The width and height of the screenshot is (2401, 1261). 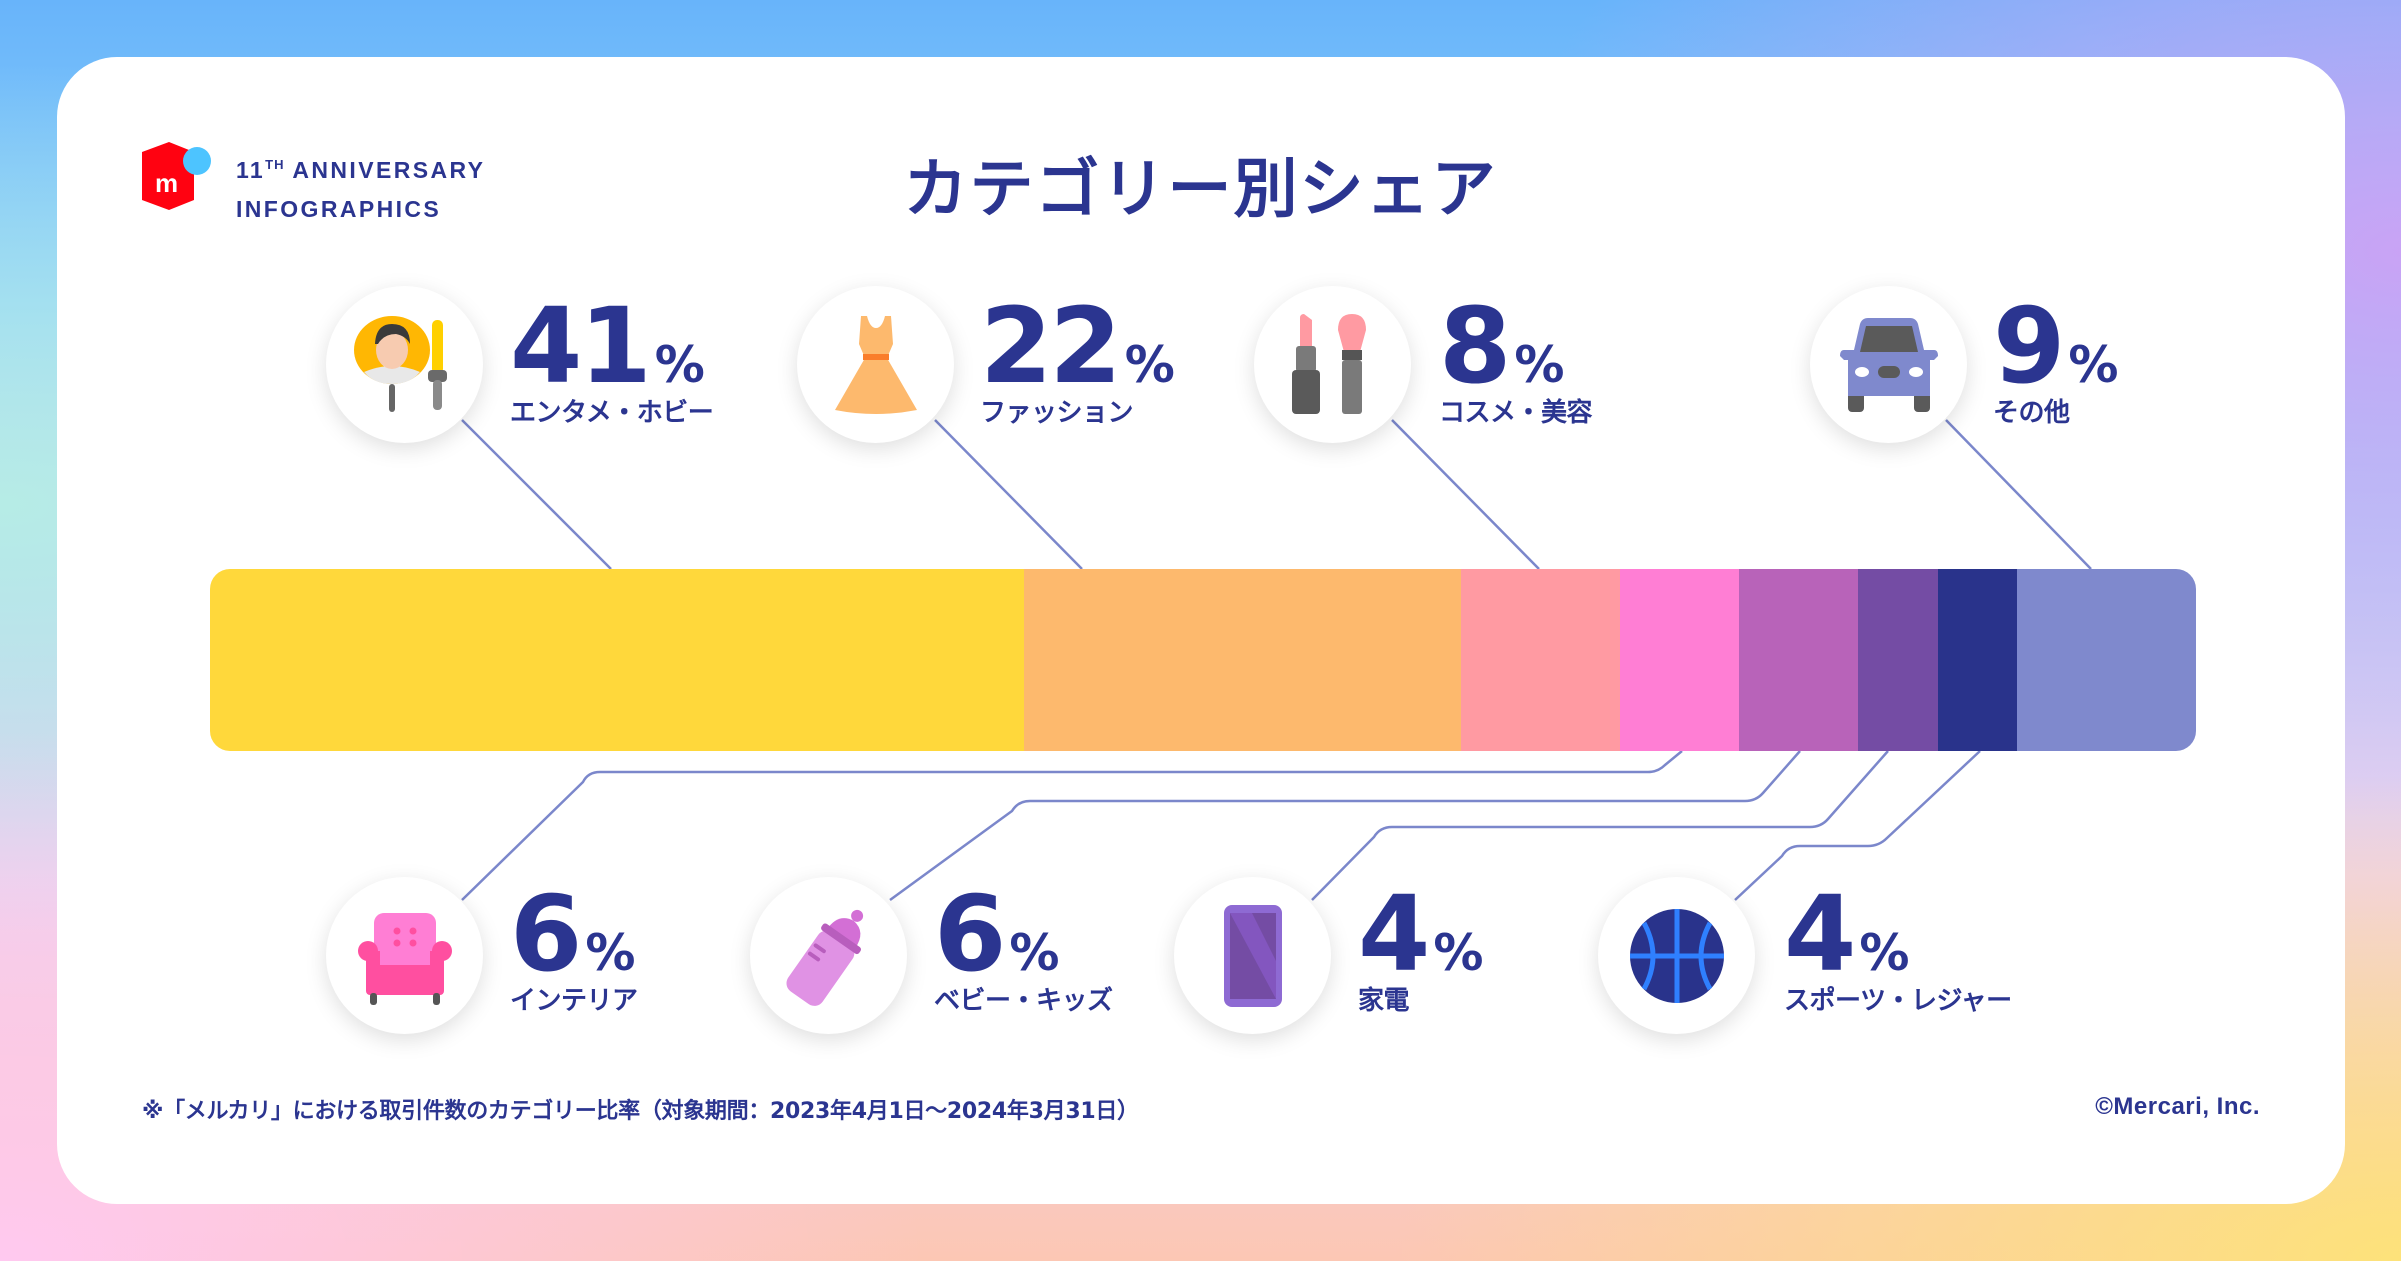 I want to click on armchair-icon, so click(x=404, y=958).